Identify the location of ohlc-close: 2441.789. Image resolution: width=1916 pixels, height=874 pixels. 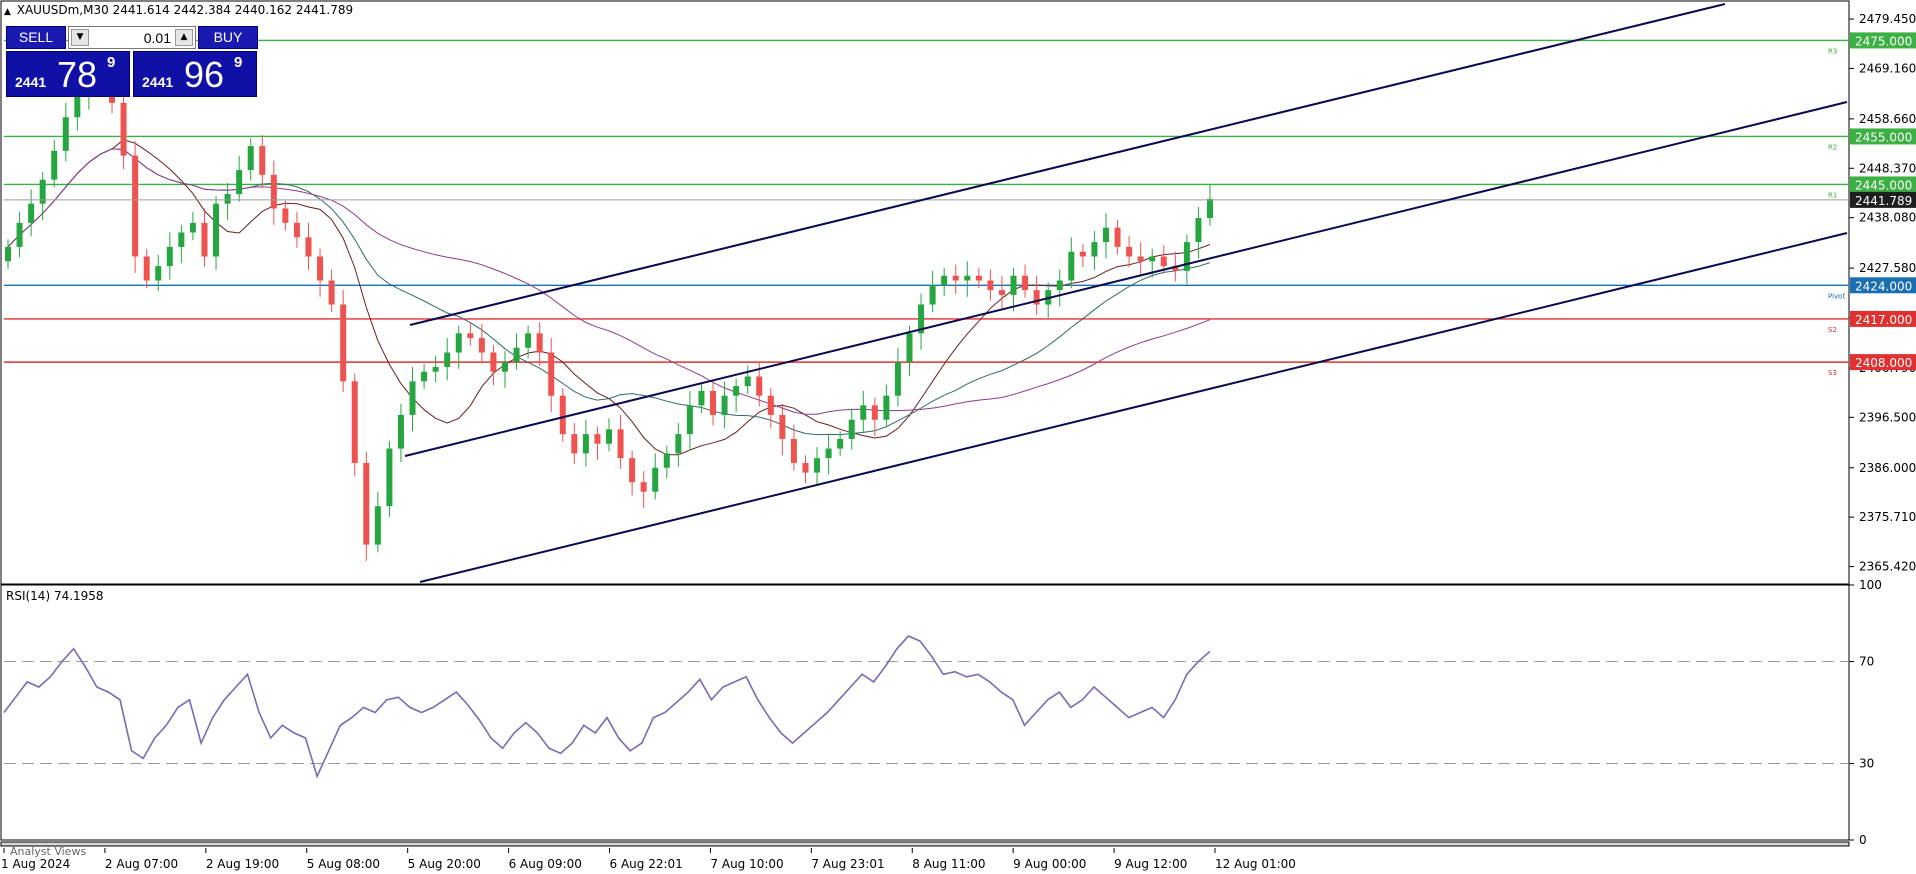
(324, 10).